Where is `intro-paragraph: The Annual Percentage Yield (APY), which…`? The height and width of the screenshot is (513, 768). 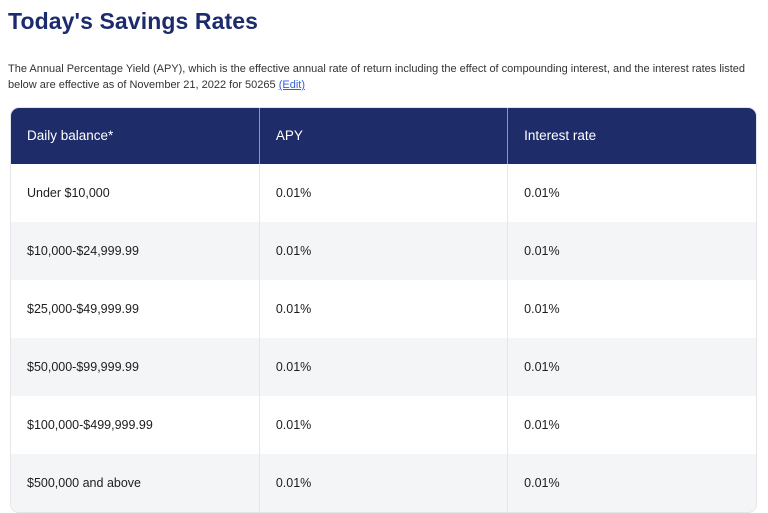 intro-paragraph: The Annual Percentage Yield (APY), which… is located at coordinates (384, 78).